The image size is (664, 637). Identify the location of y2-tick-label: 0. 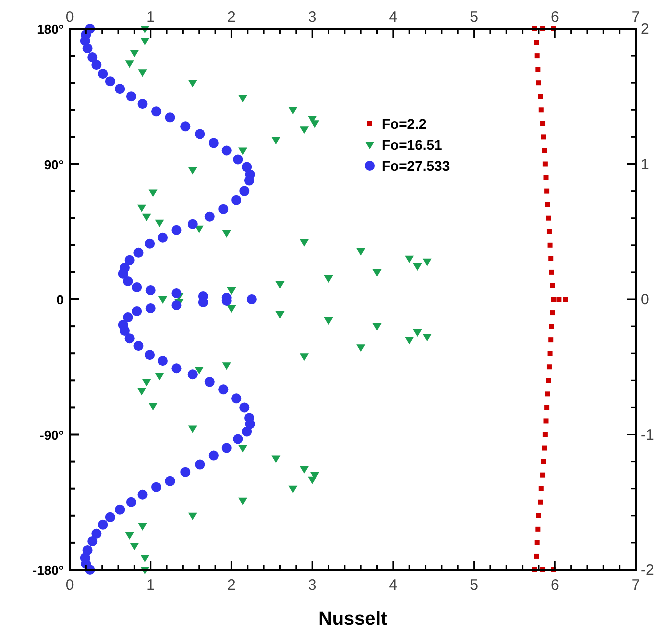
(645, 300).